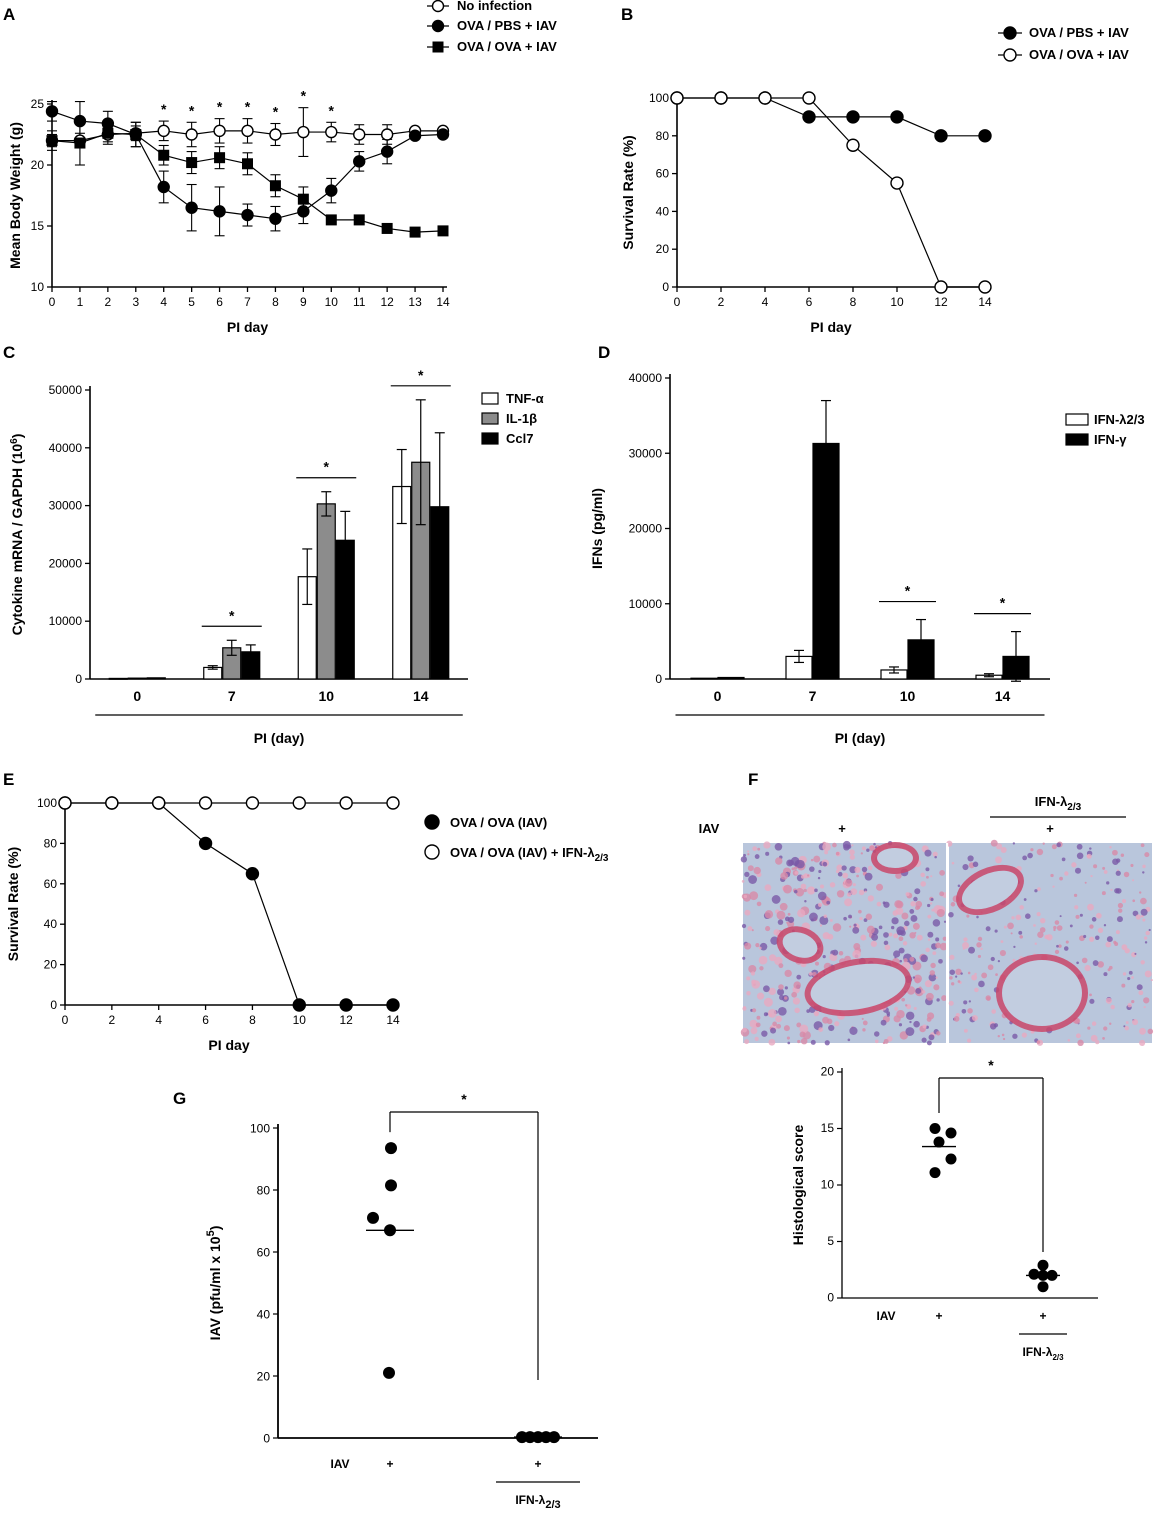  What do you see at coordinates (659, 98) in the screenshot?
I see `y-tick-label: 100` at bounding box center [659, 98].